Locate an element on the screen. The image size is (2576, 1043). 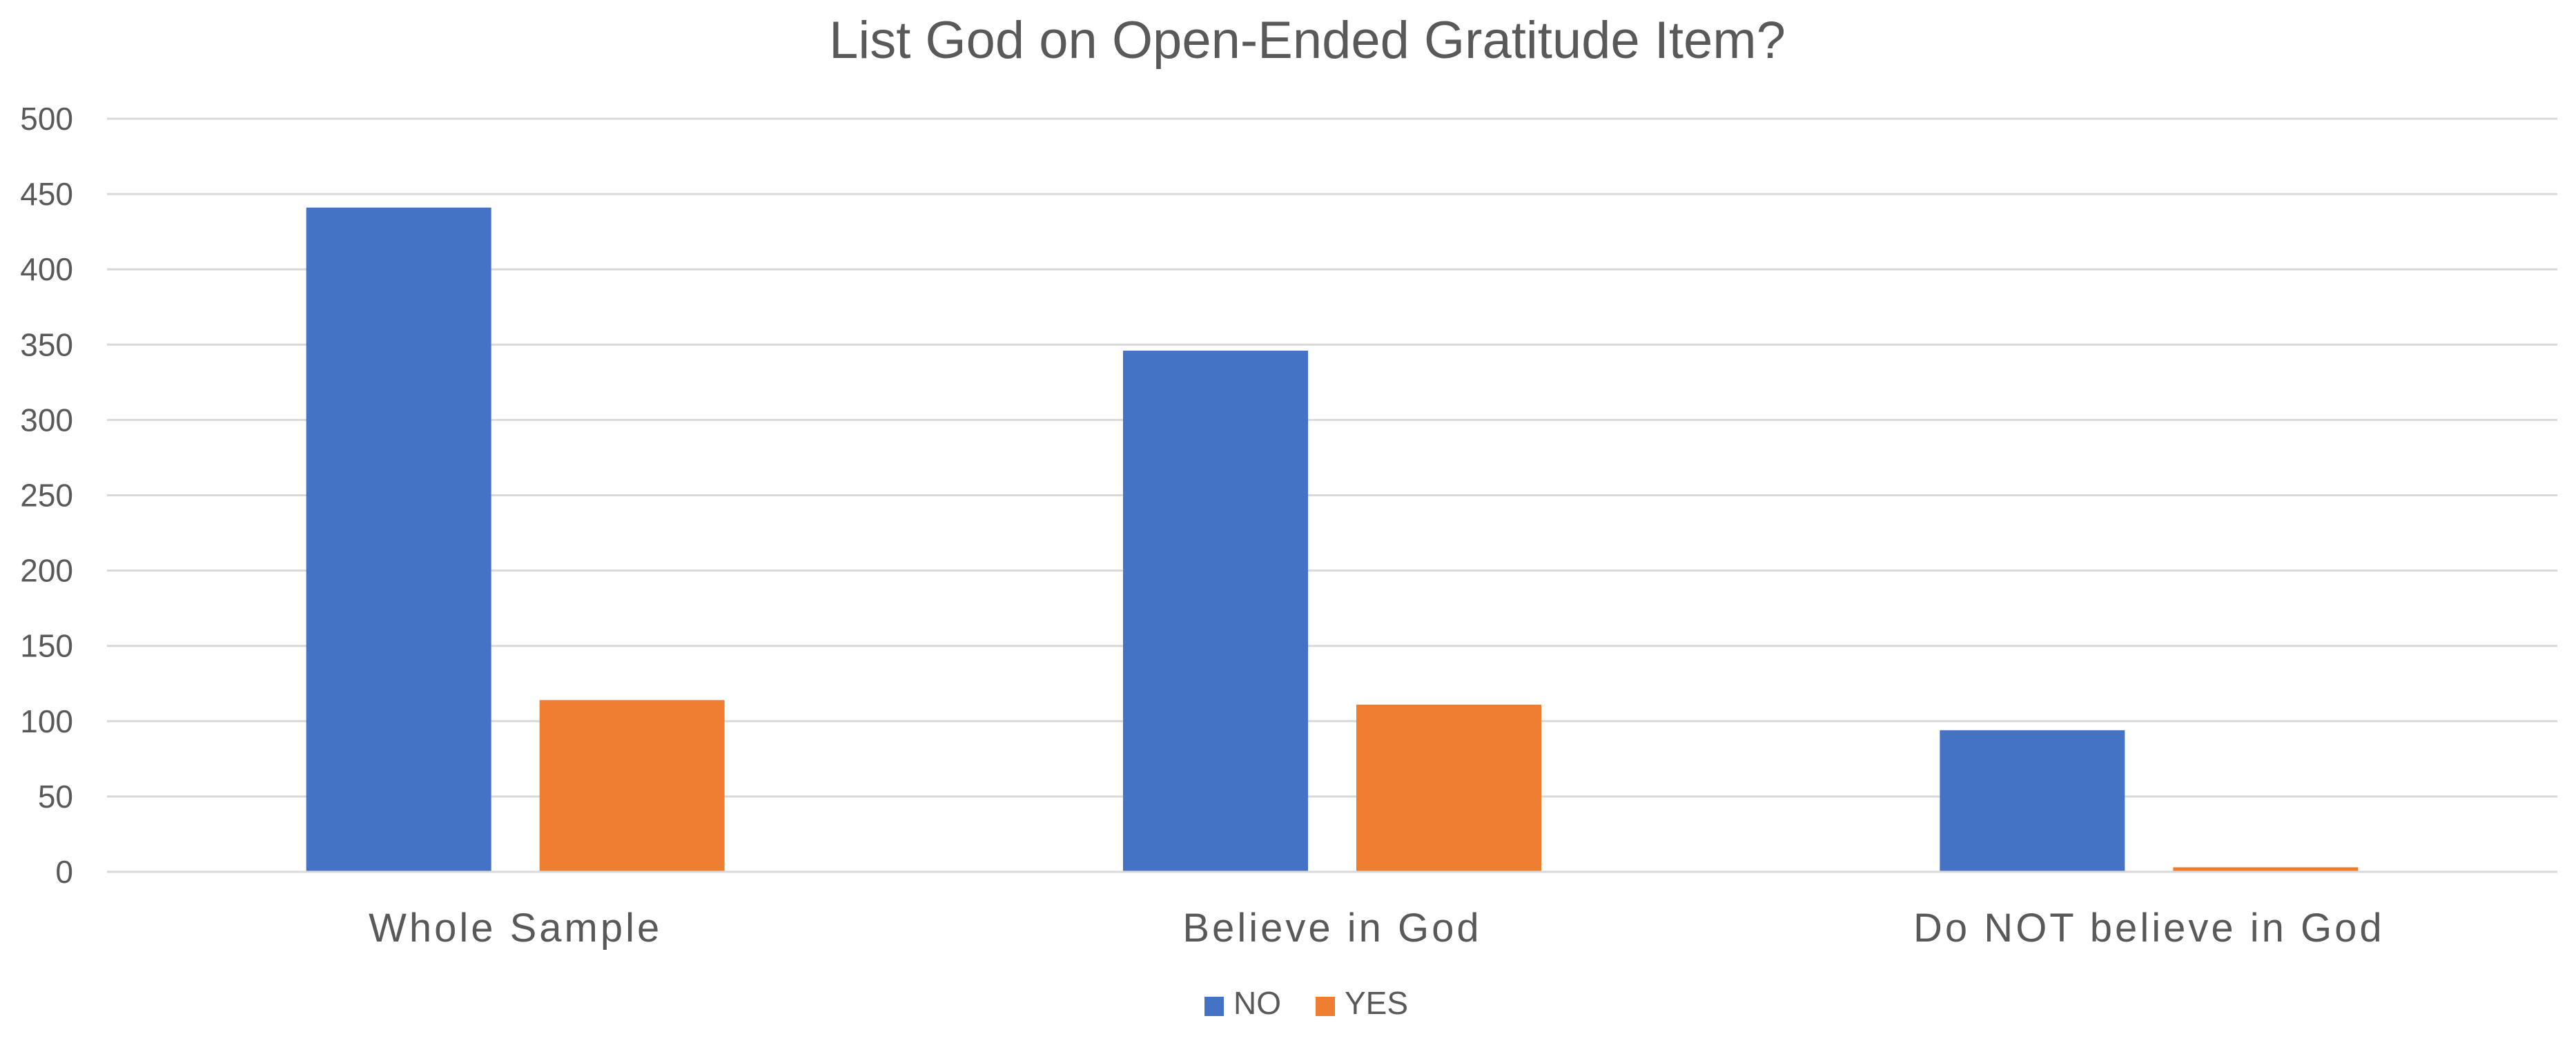
legend-label: NO is located at coordinates (1257, 1003).